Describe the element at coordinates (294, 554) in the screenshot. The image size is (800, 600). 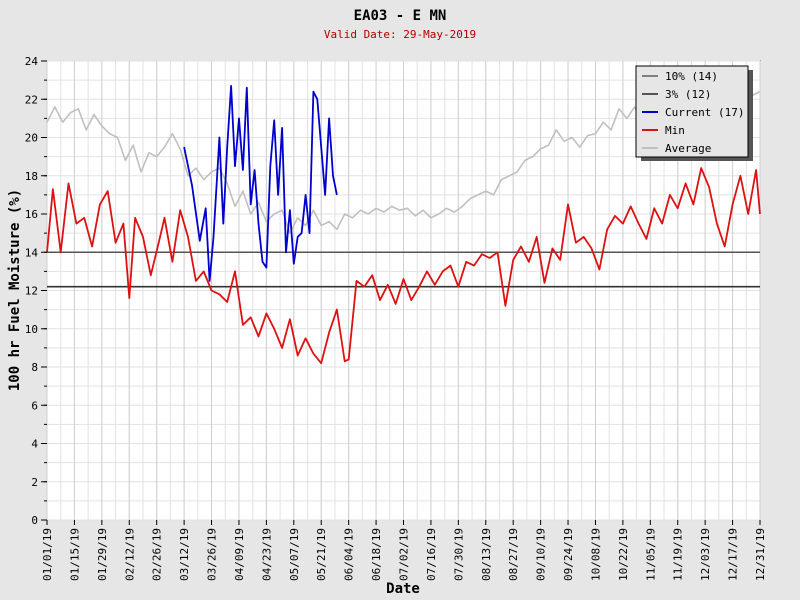
I see `x-tick-label: 05/07/19` at that location.